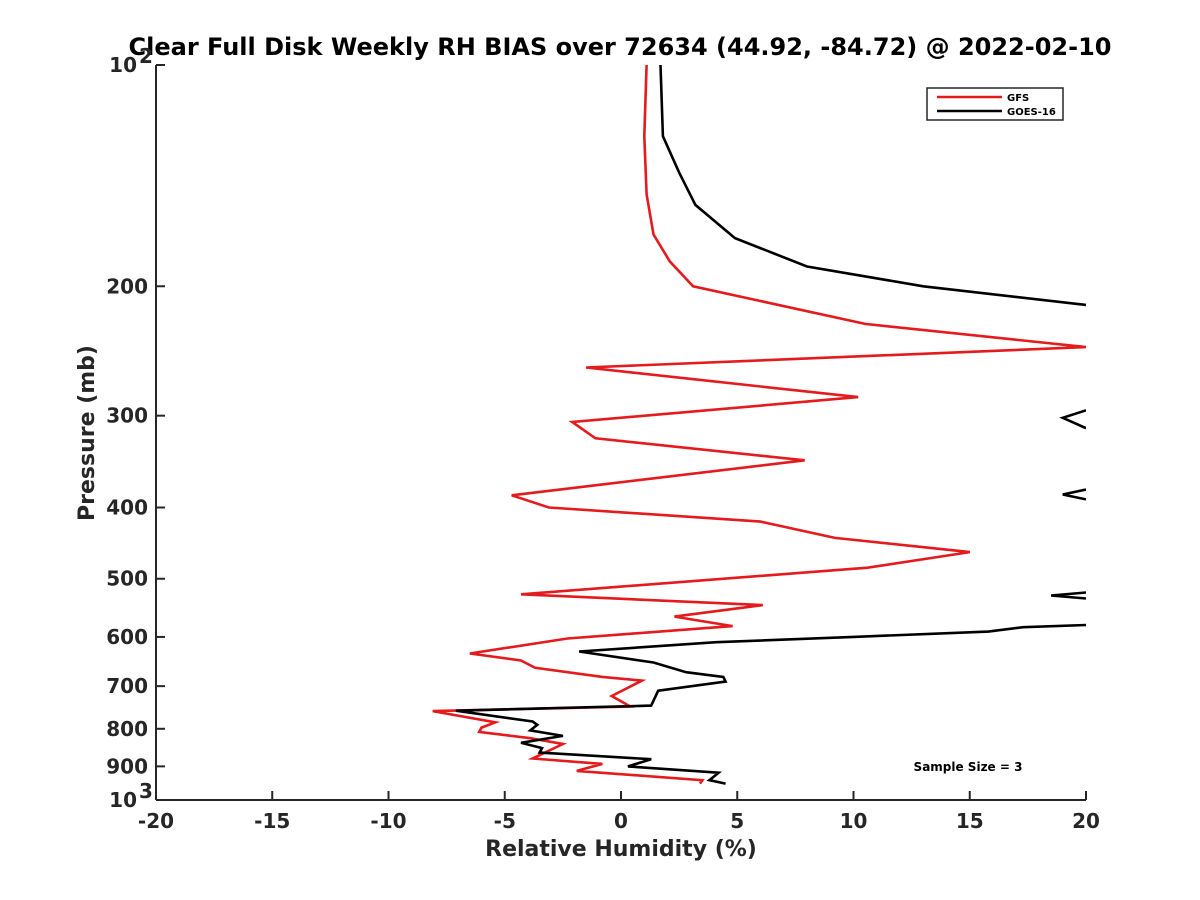 The image size is (1200, 900). Describe the element at coordinates (1018, 98) in the screenshot. I see `legend-label-gfs: GFS` at that location.